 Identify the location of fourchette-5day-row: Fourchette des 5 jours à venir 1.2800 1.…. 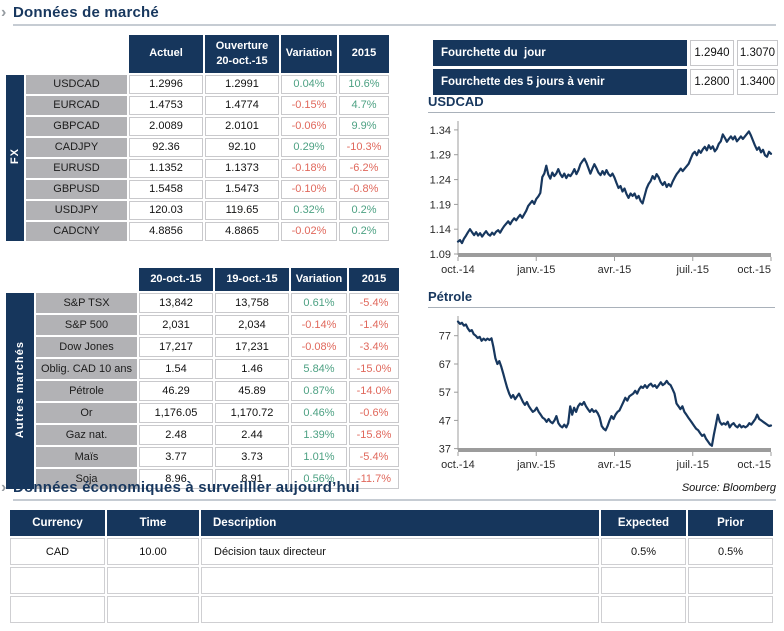
(605, 82).